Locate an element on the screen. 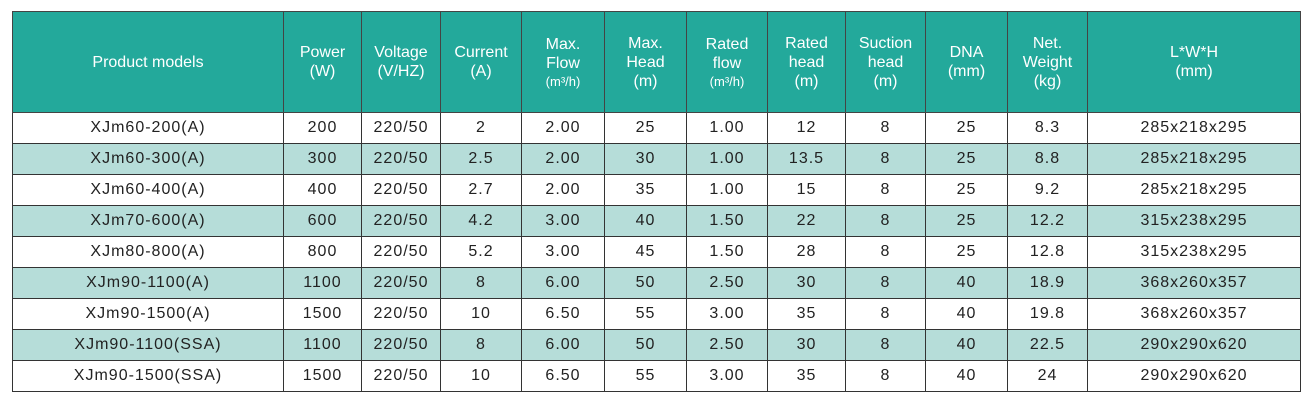 The width and height of the screenshot is (1311, 411). header-cell: Suction head (m) is located at coordinates (885, 62).